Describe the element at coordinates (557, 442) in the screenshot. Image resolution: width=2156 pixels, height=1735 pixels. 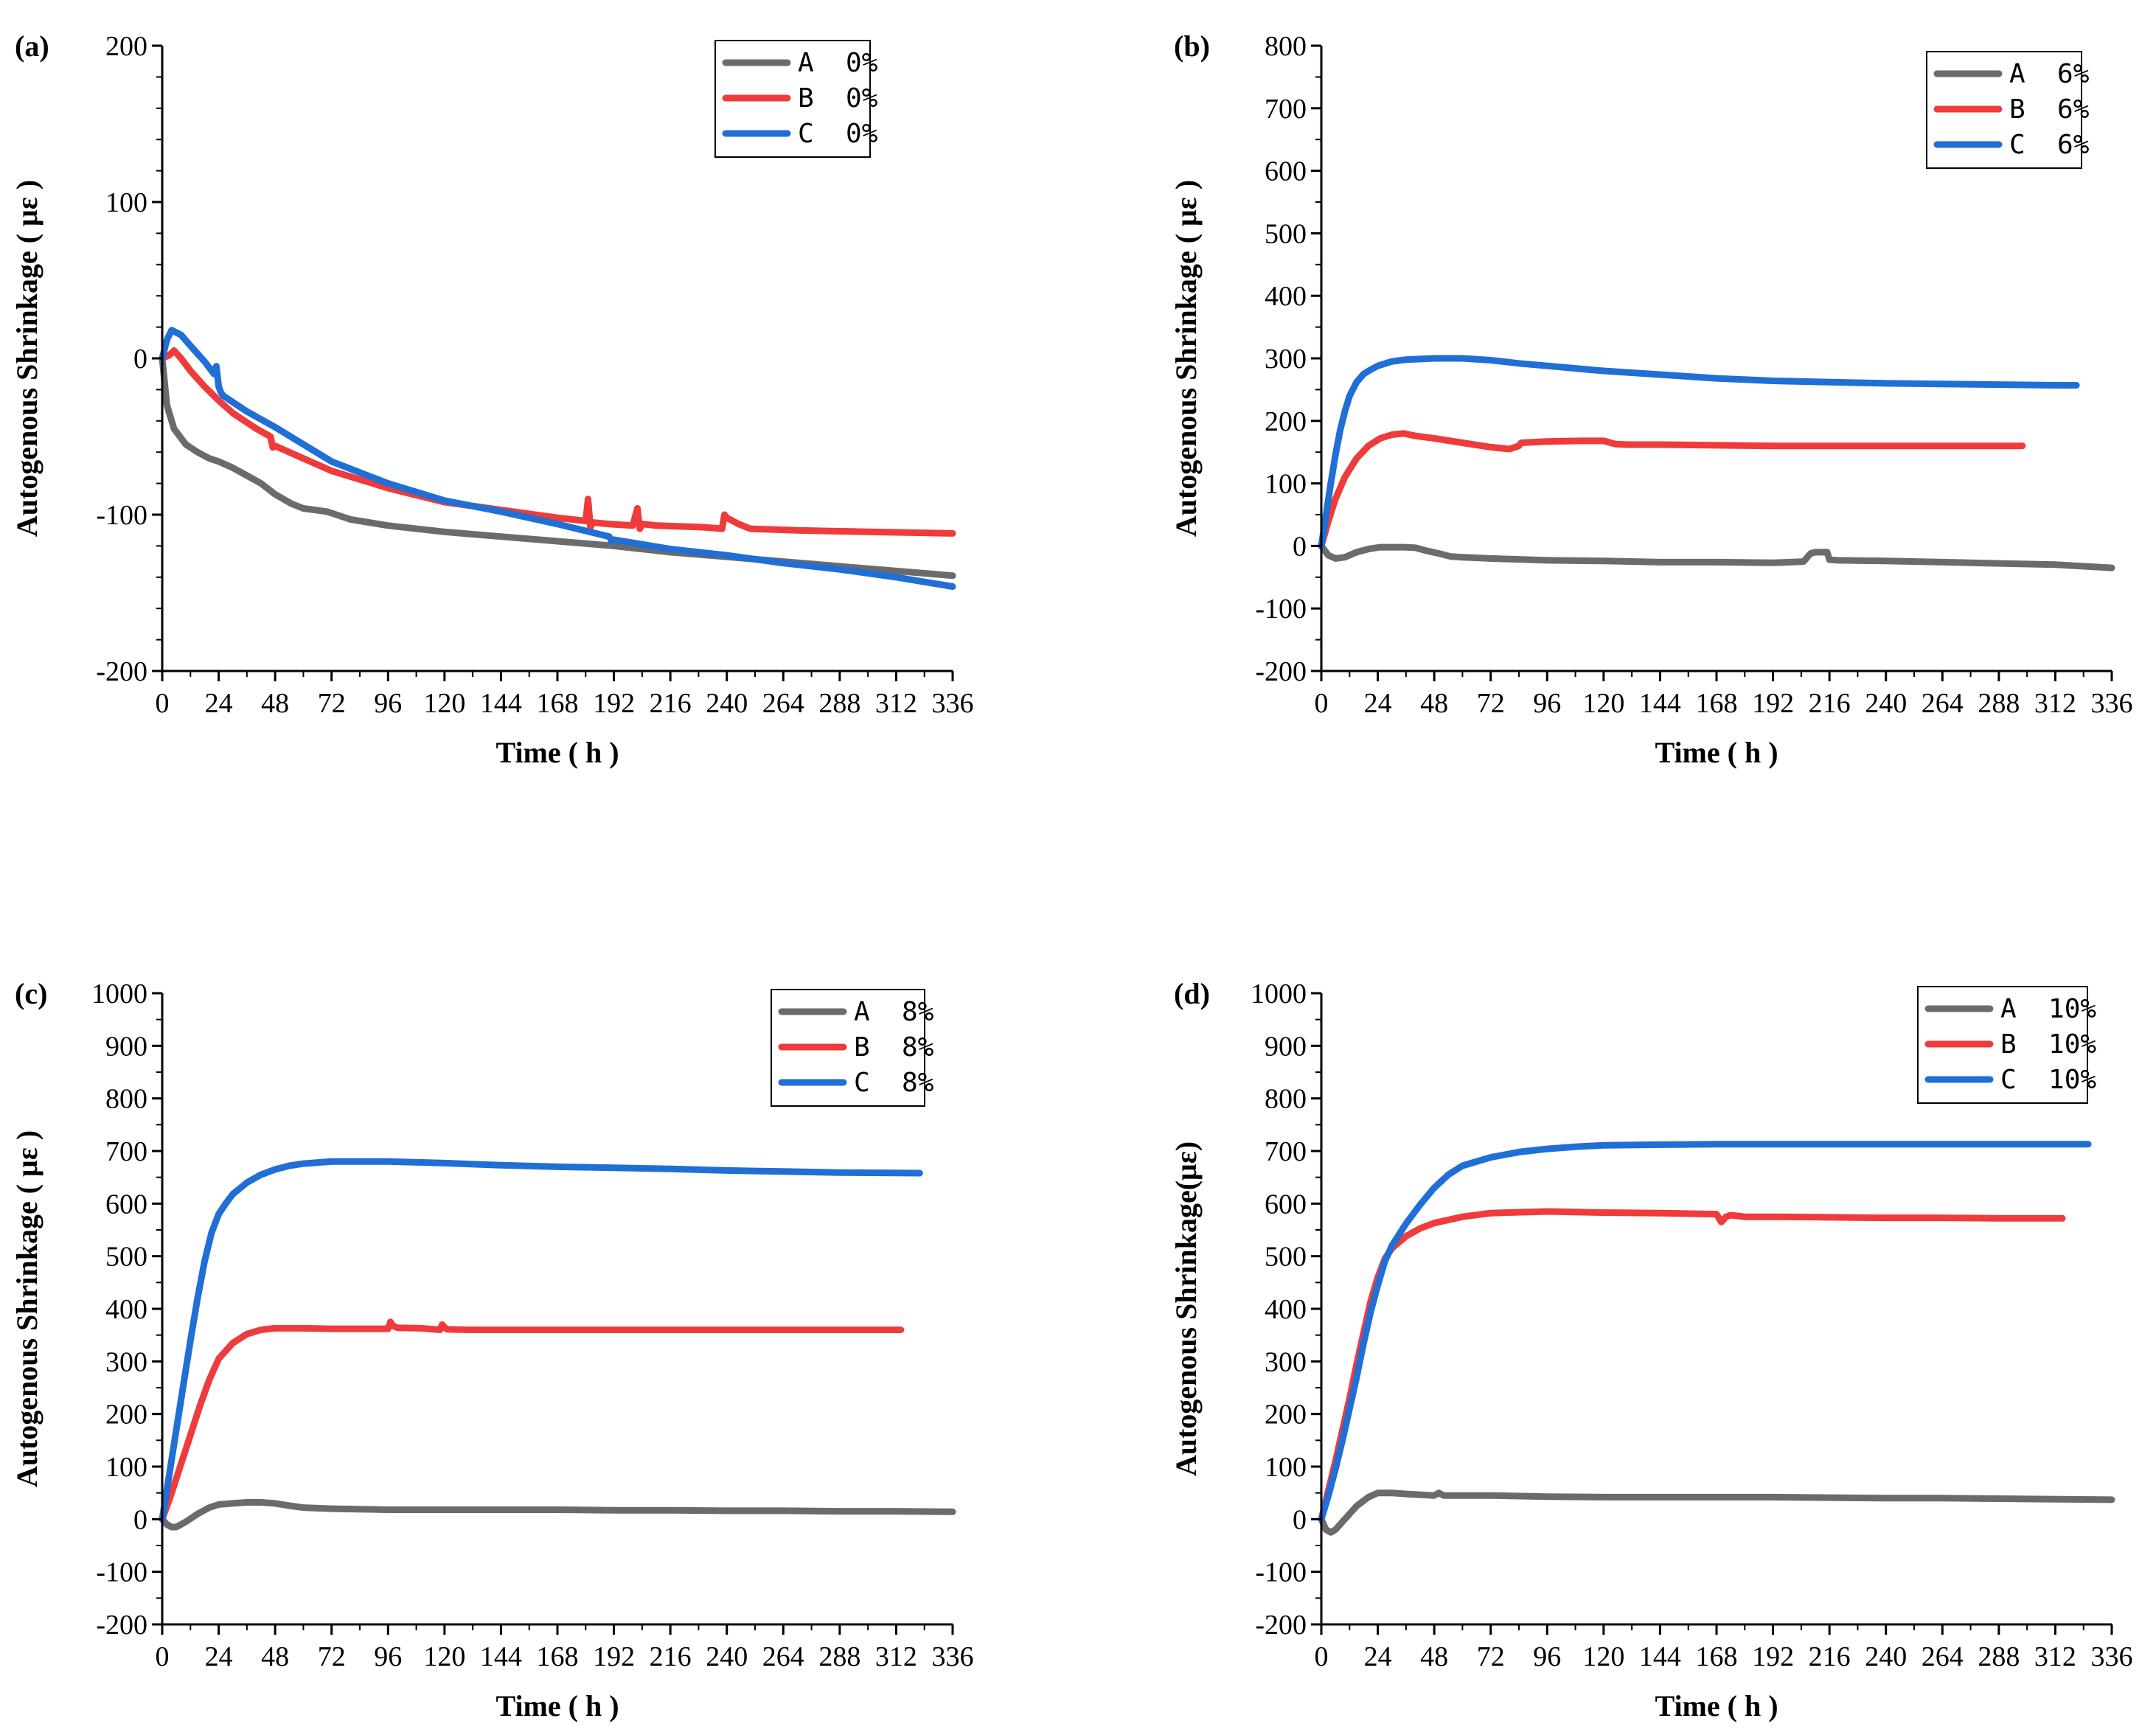
I see `series-line-b0pct` at that location.